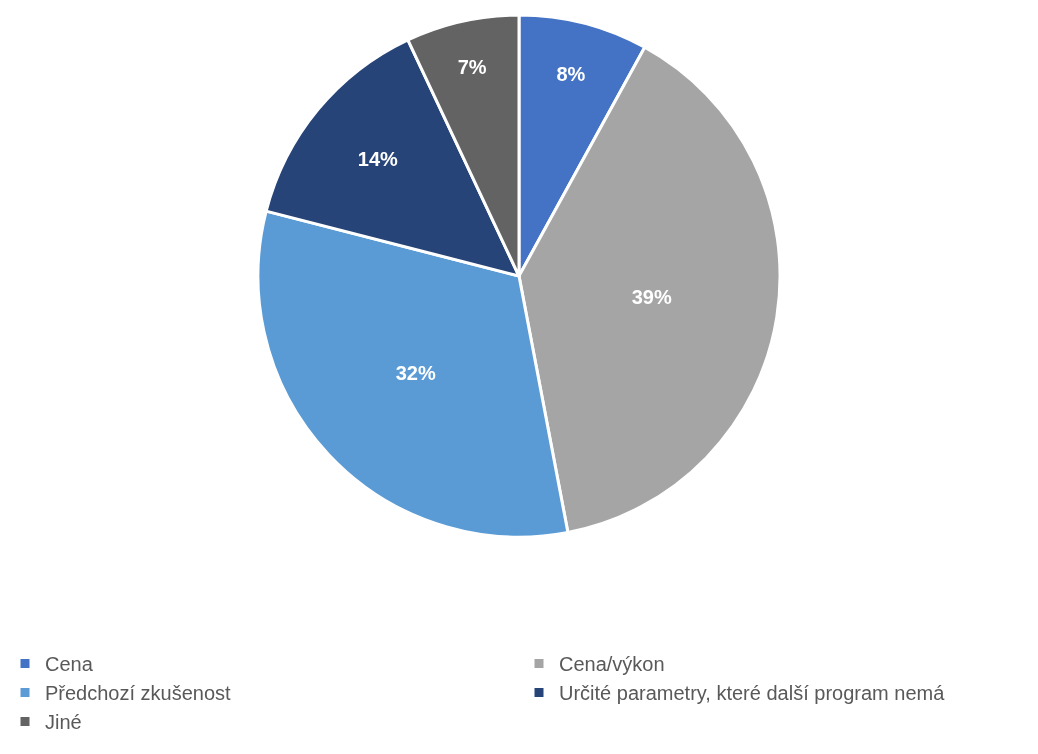 This screenshot has height=754, width=1038. Describe the element at coordinates (571, 73) in the screenshot. I see `data-label: 8%` at that location.